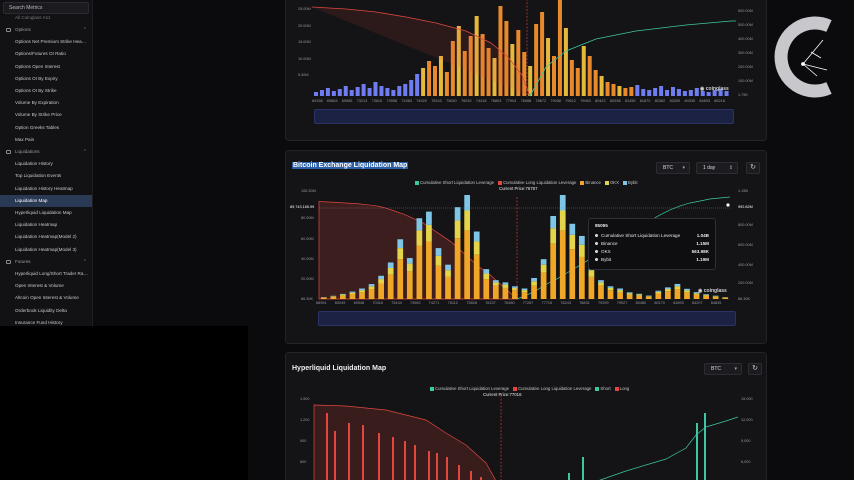 This screenshot has height=480, width=854. I want to click on y-tick-label: 200.00M, so click(745, 283).